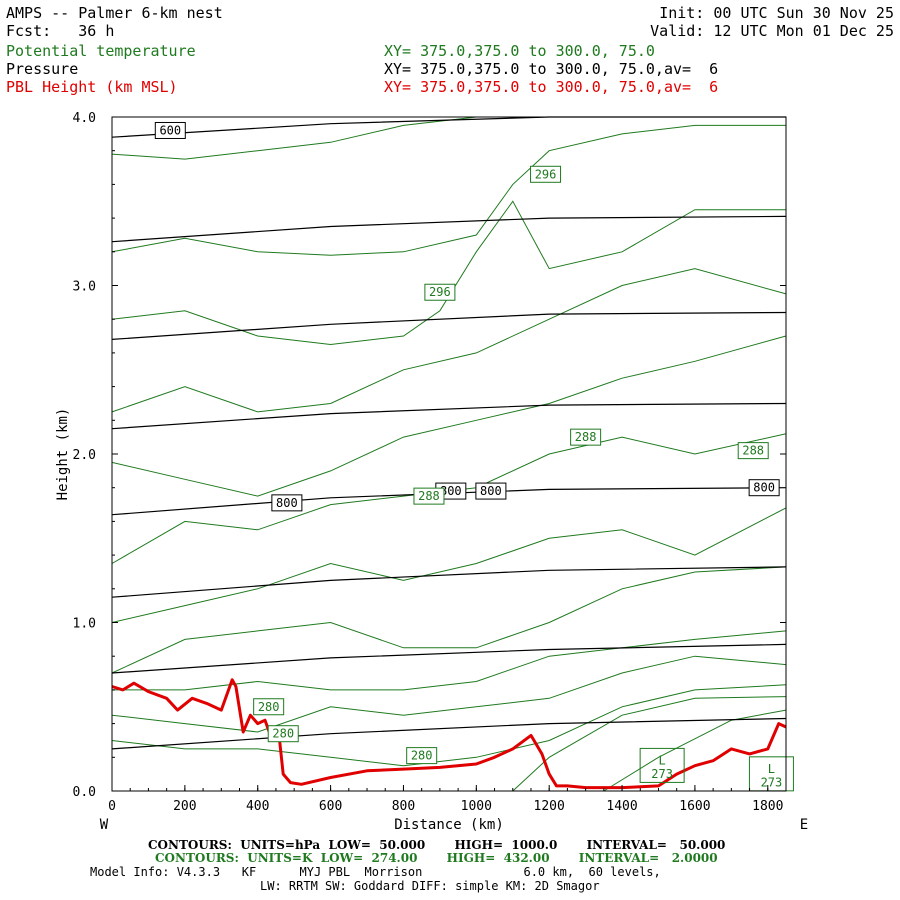  Describe the element at coordinates (92, 87) in the screenshot. I see `legend-pbl-name: PBL Height (km MSL)` at that location.